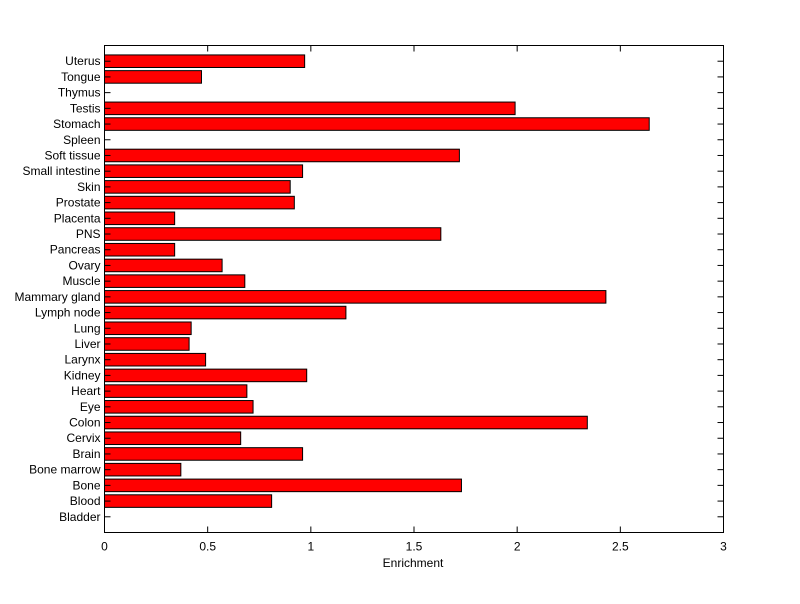 The image size is (800, 604). I want to click on y-tick-label: Pancreas, so click(75, 250).